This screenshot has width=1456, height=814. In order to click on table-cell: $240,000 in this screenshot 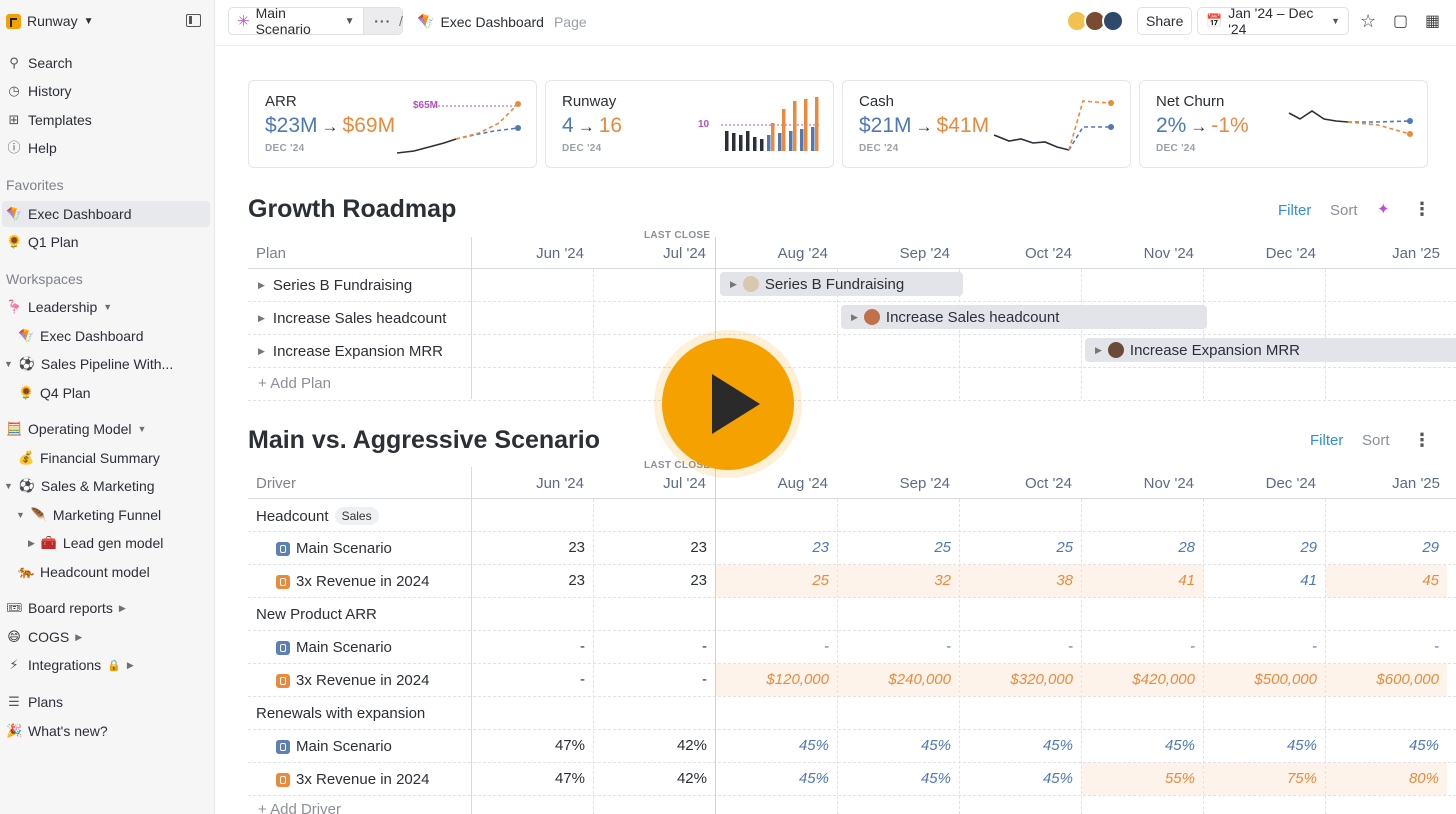, I will do `click(898, 680)`.